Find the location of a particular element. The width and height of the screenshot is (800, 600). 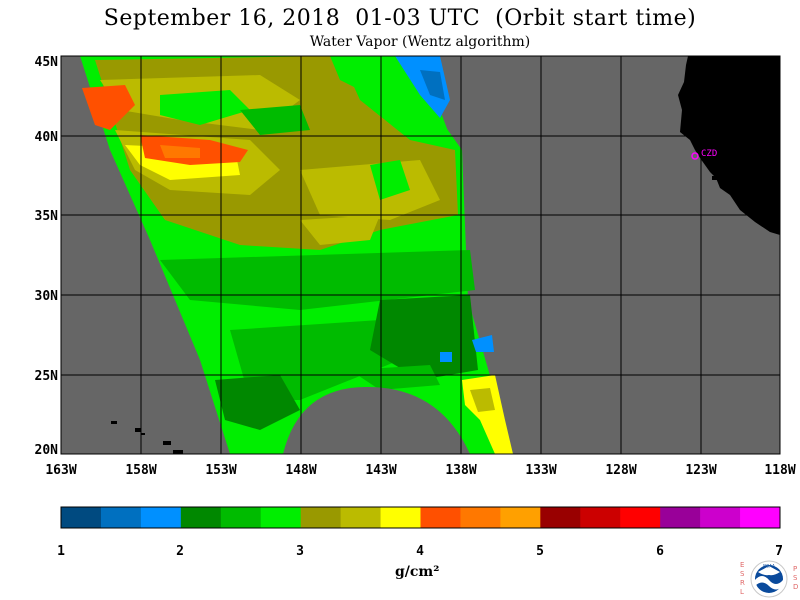

lat-label-20n: 20N is located at coordinates (47, 450).